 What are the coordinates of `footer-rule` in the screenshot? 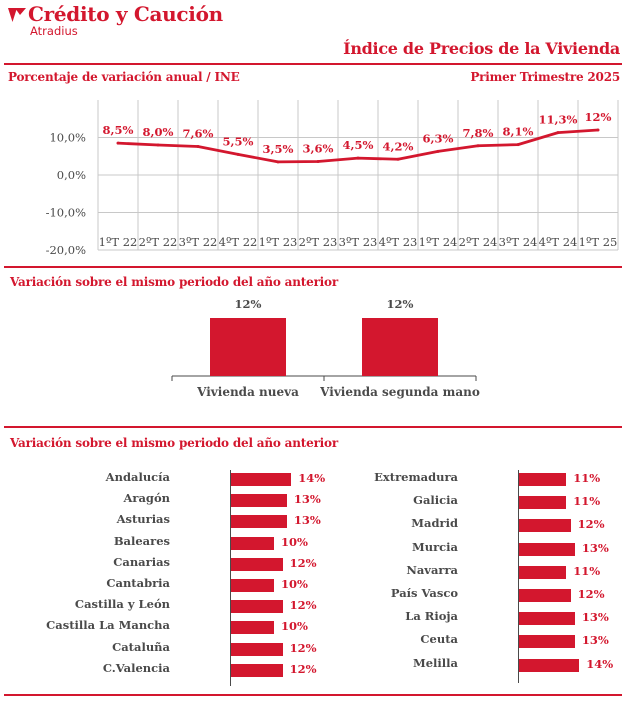 It's located at (313, 695).